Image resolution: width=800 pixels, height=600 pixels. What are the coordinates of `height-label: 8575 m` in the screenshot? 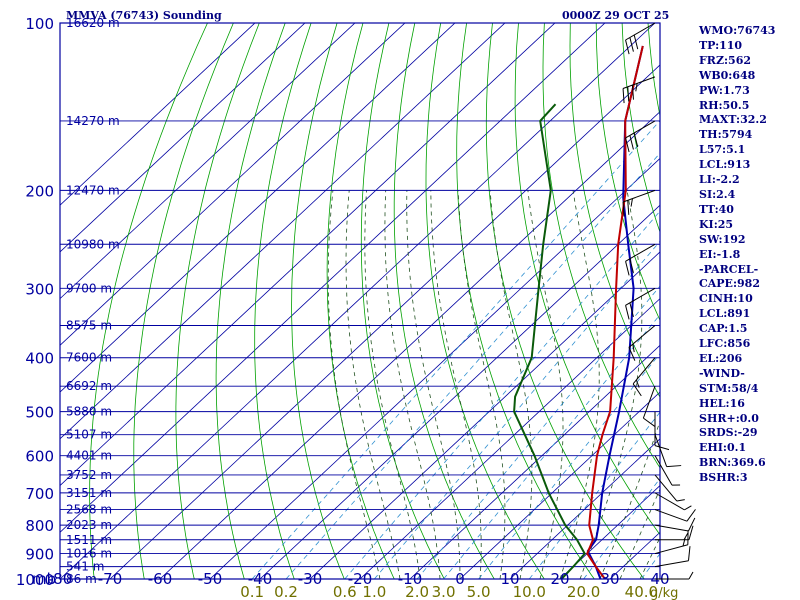 It's located at (89, 326).